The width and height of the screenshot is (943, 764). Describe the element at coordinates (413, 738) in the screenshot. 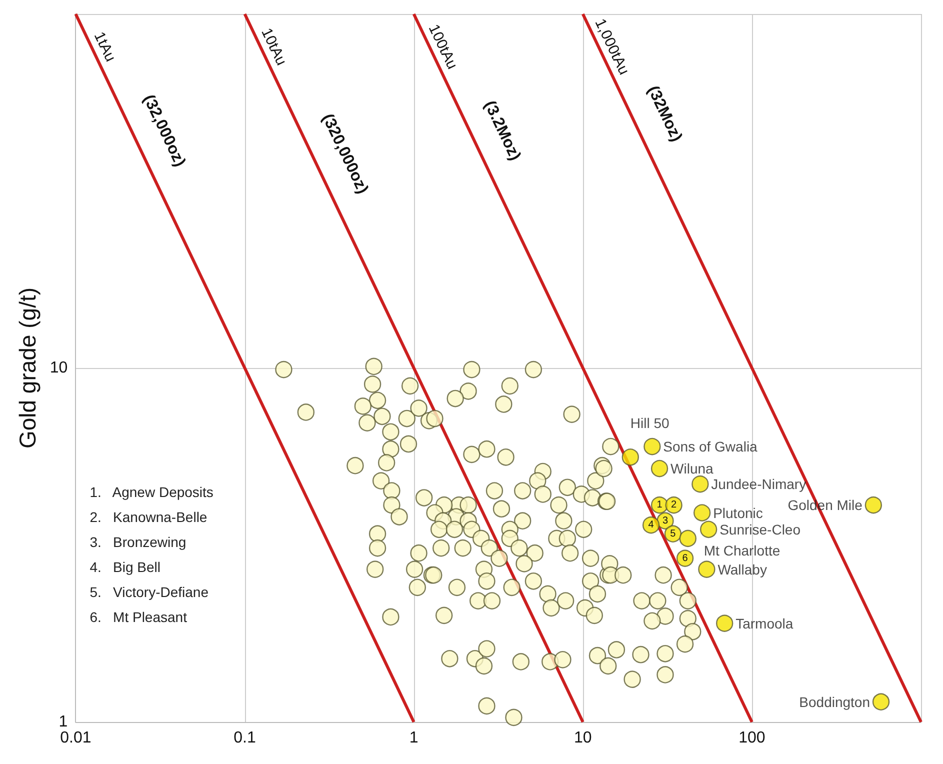

I see `x-tick-label: 1` at that location.